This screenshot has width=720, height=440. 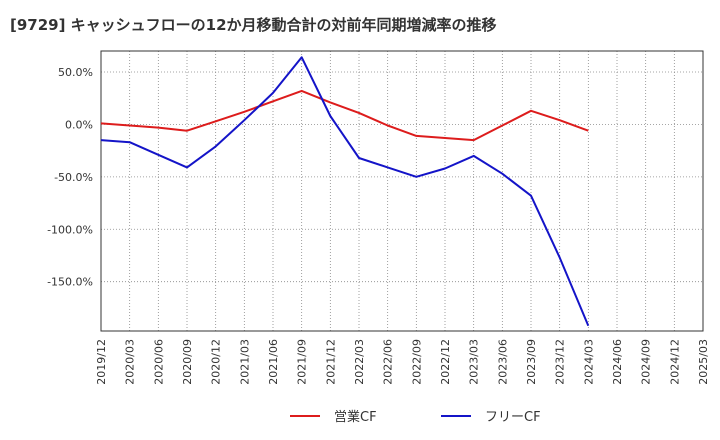 I want to click on x-tick-label: 2023/03, so click(x=474, y=362).